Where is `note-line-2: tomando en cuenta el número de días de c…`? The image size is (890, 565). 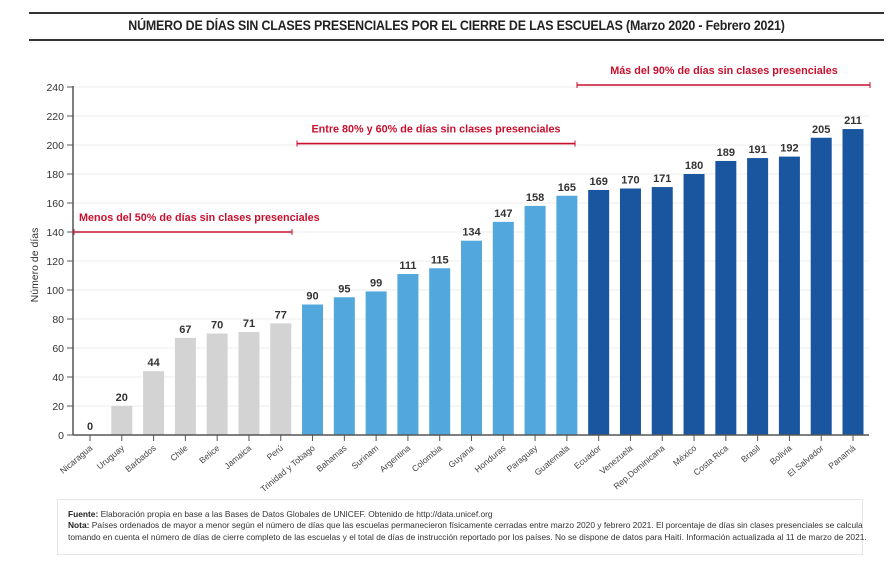
note-line-2: tomando en cuenta el número de días de c… is located at coordinates (467, 537).